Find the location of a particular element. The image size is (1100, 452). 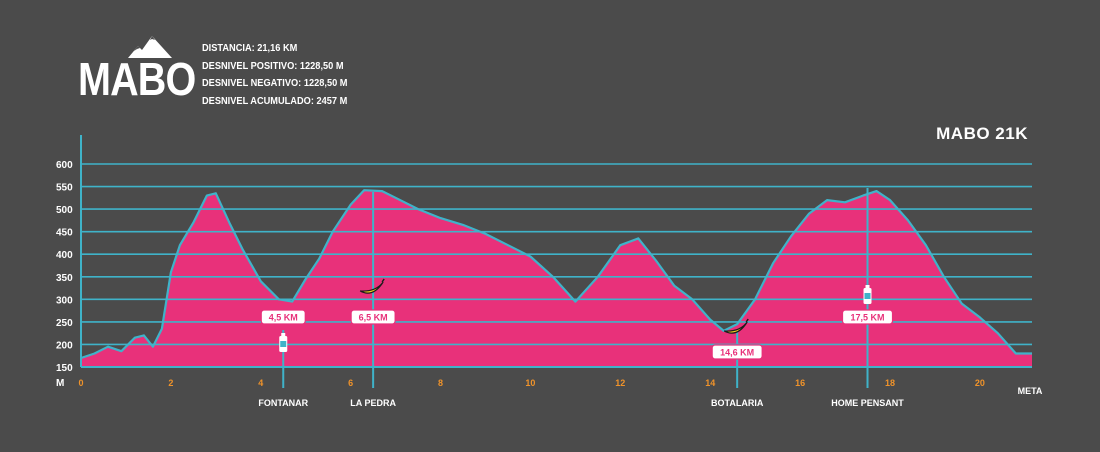

km-badge-label: 14,6 KM is located at coordinates (737, 353).